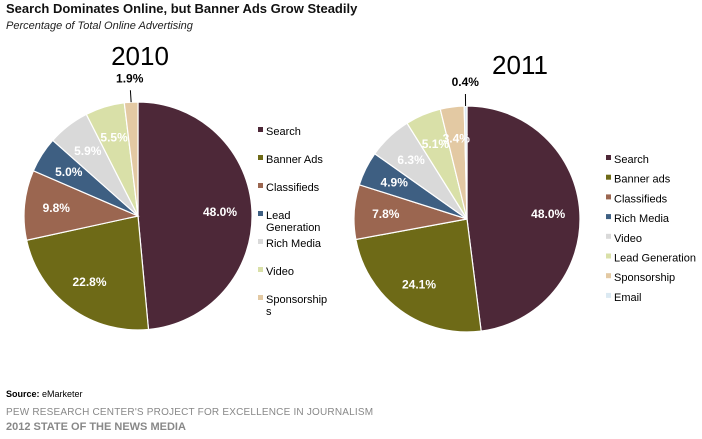  Describe the element at coordinates (89, 282) in the screenshot. I see `slice-value-label: 22.8%` at that location.